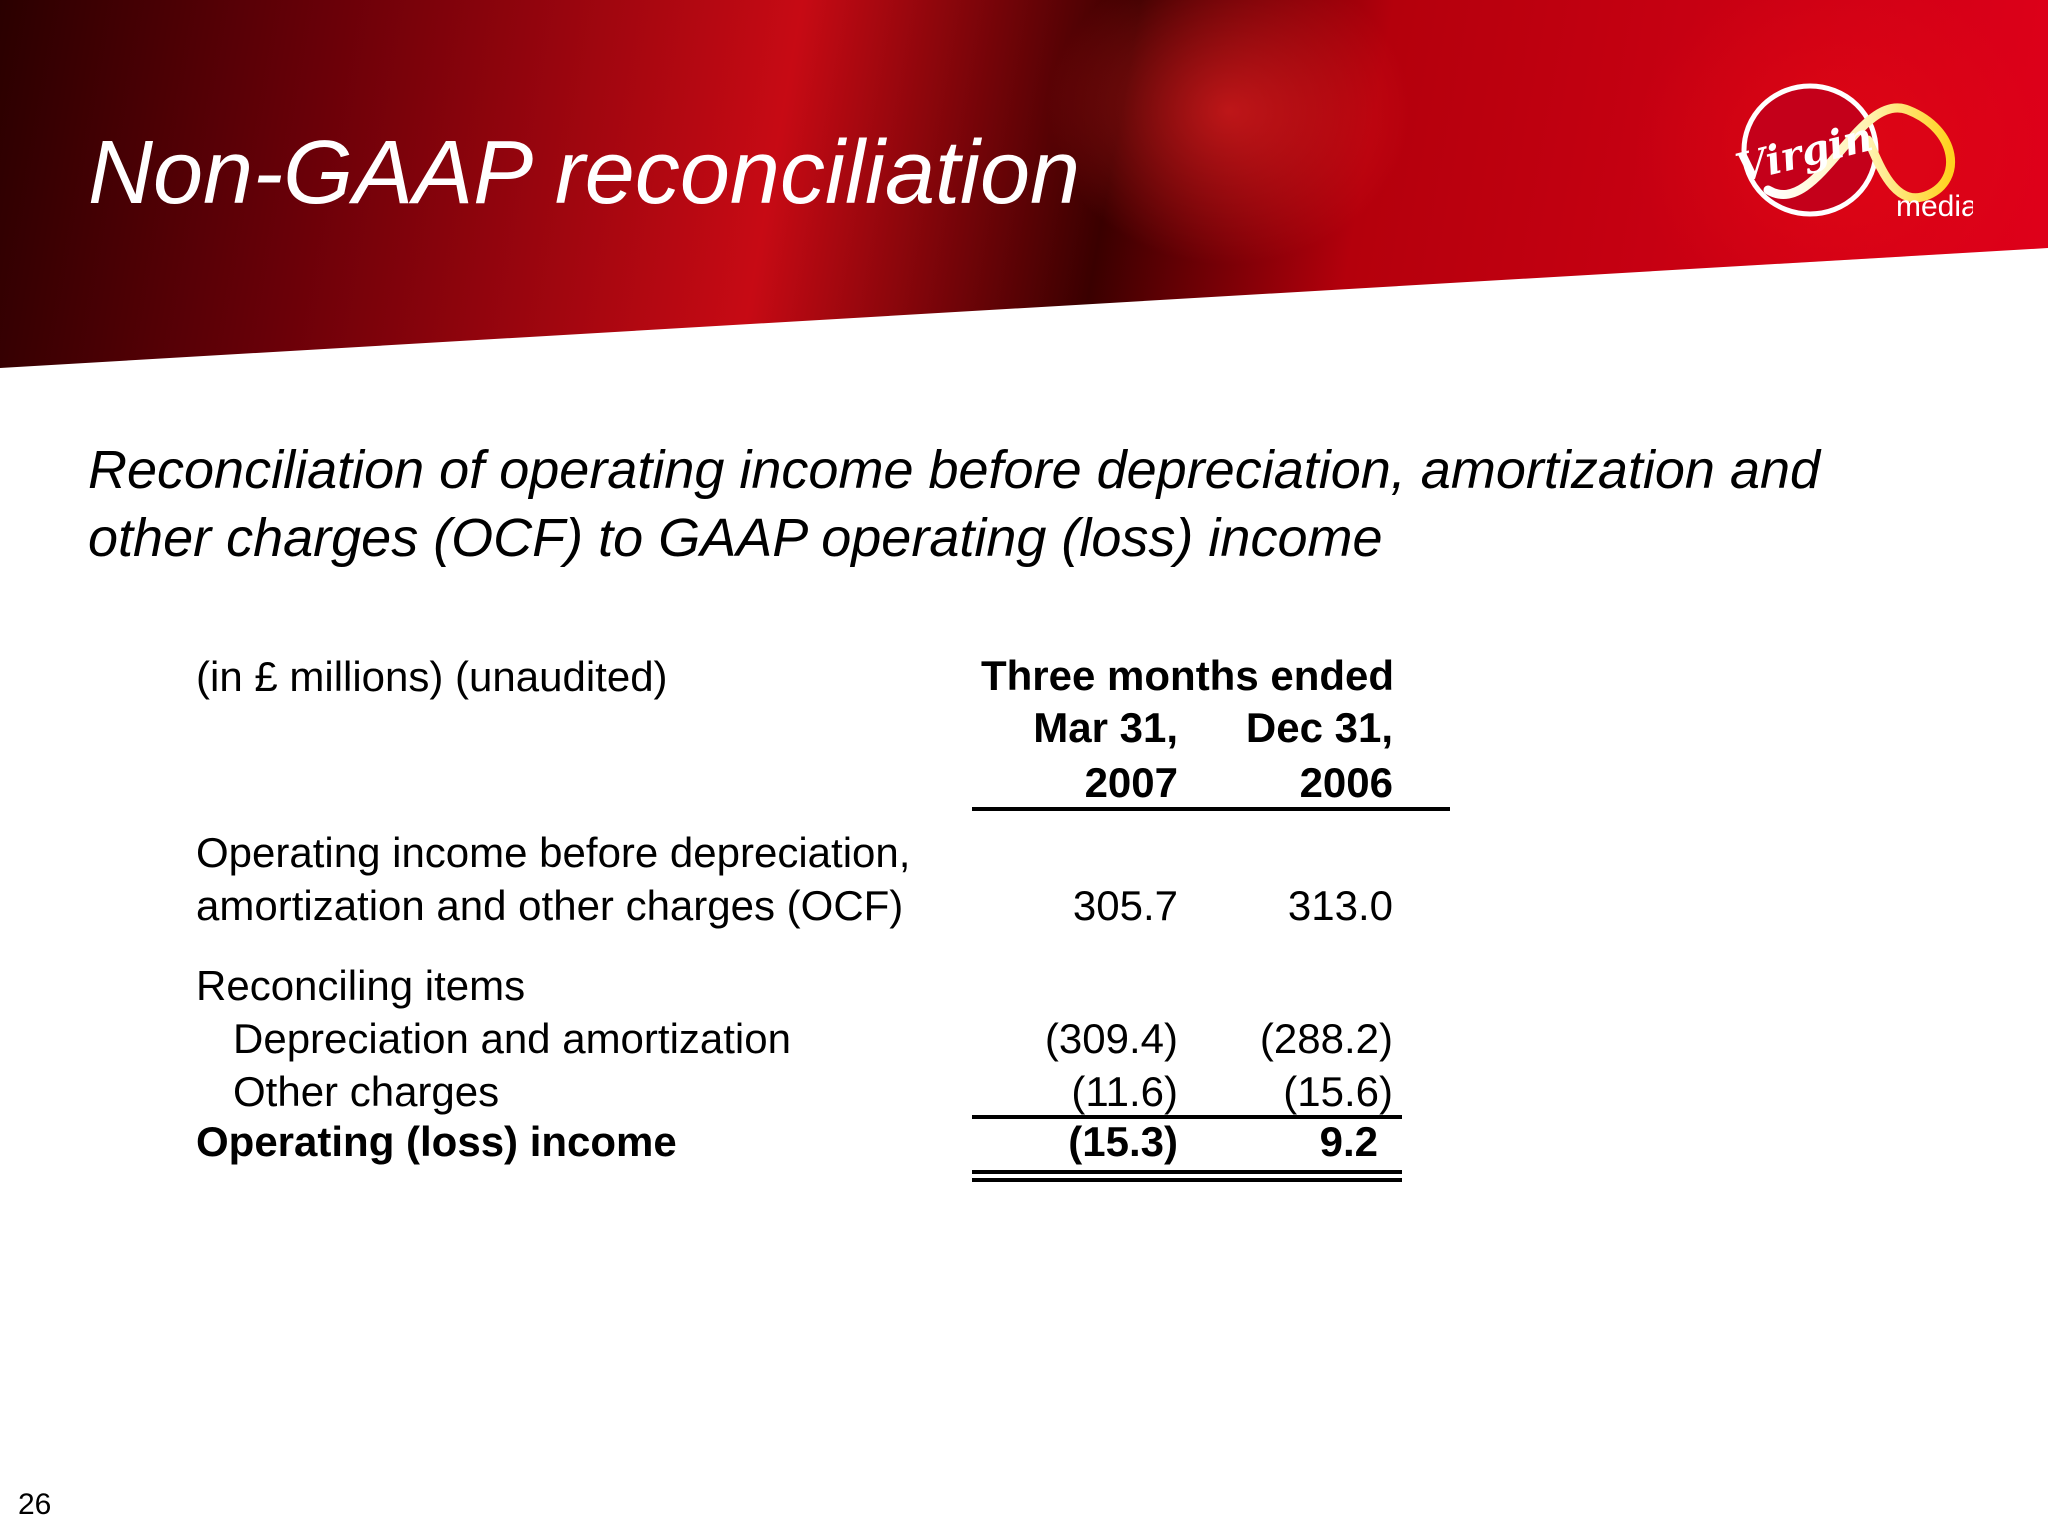 This screenshot has width=2048, height=1534. I want to click on depreciation-value-mar-2007: (309.4), so click(1111, 1038).